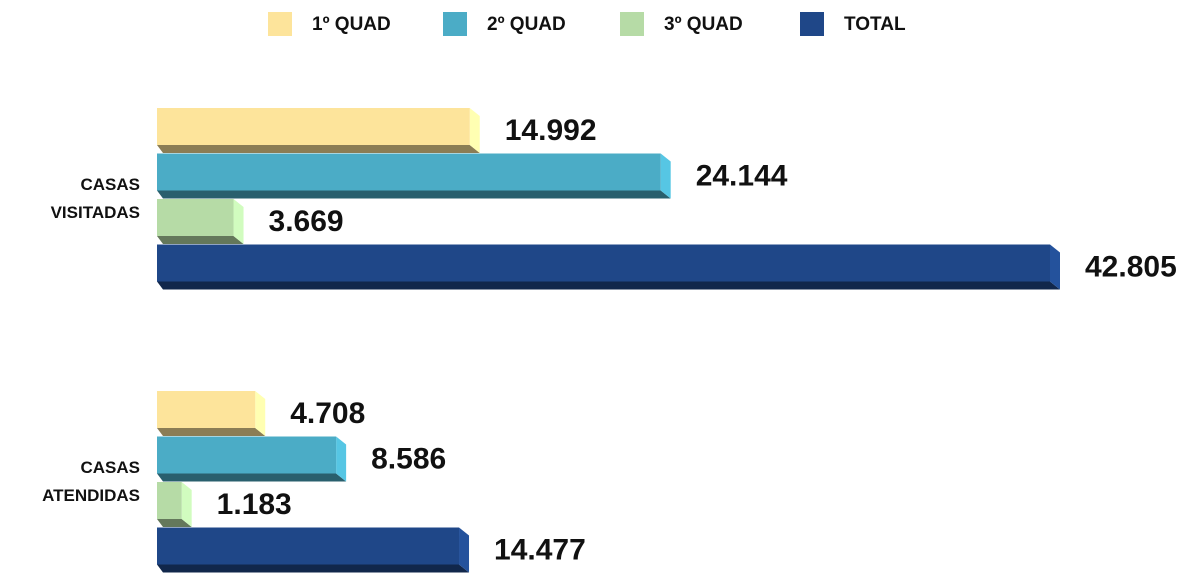  Describe the element at coordinates (1131, 266) in the screenshot. I see `value-label: 42.805` at that location.